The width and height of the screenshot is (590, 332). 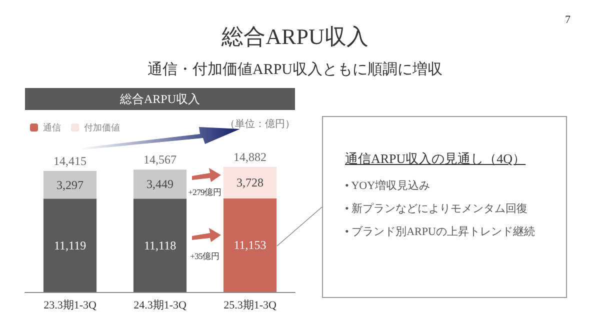 I want to click on total-label: 14,567, so click(x=160, y=159).